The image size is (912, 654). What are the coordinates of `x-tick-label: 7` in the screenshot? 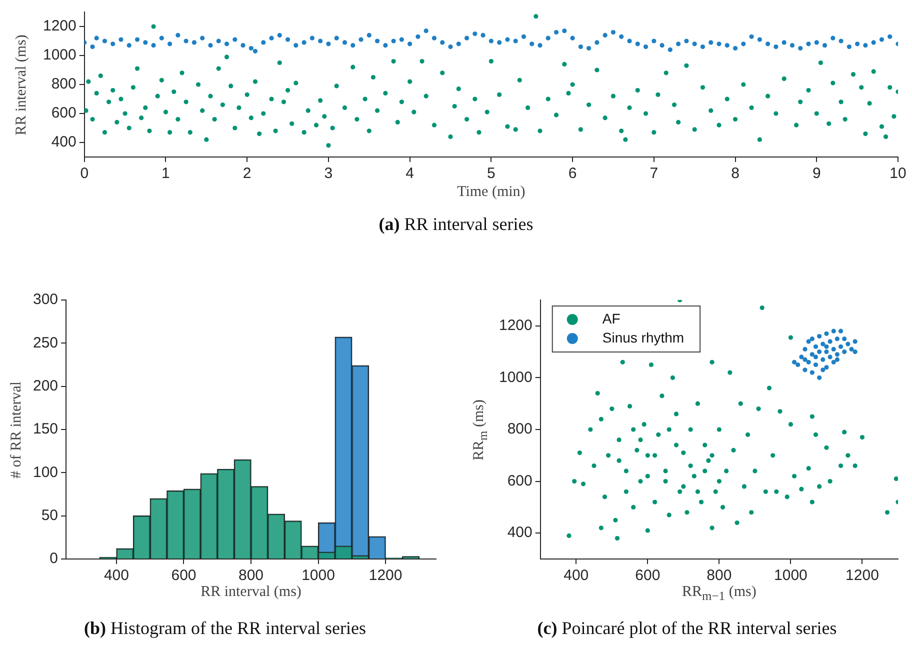 It's located at (654, 173).